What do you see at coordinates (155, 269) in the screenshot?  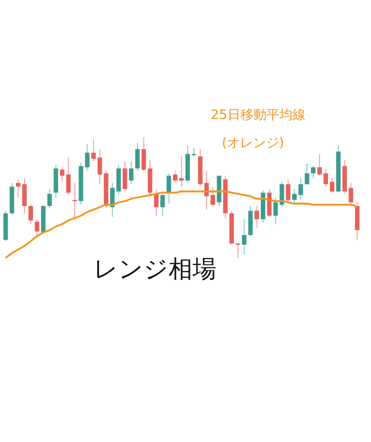 I see `annotation: レンジ相場` at bounding box center [155, 269].